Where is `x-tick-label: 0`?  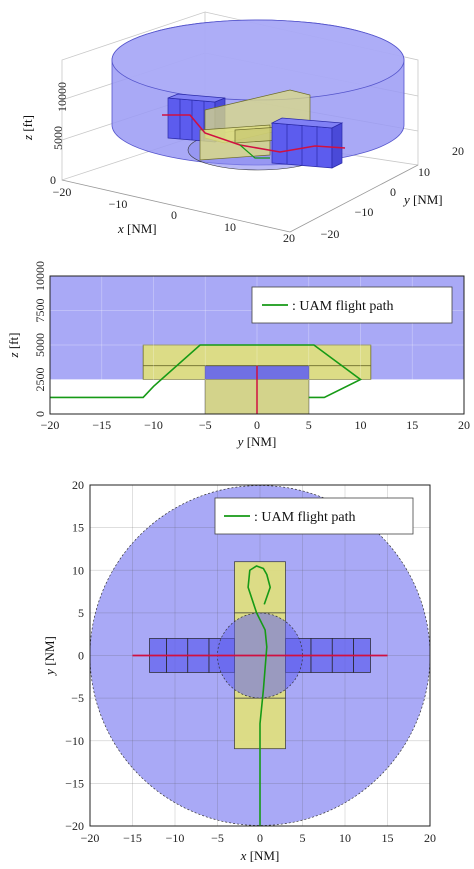 x-tick-label: 0 is located at coordinates (174, 215).